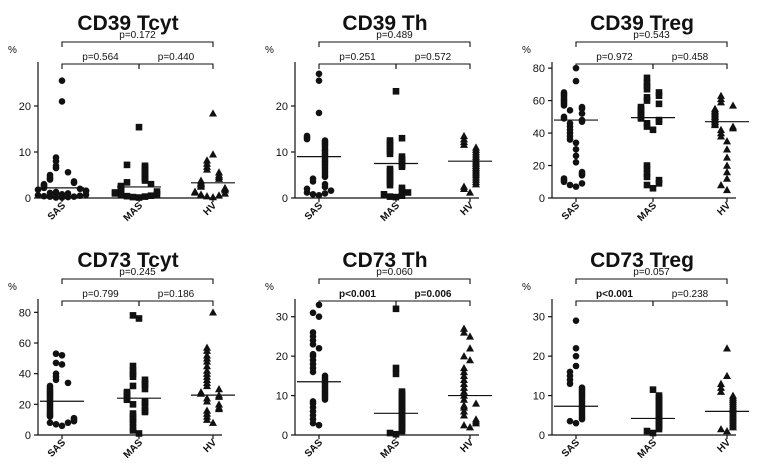 The image size is (772, 472). What do you see at coordinates (127, 23) in the screenshot?
I see `panel-title: CD39 Tcyt` at bounding box center [127, 23].